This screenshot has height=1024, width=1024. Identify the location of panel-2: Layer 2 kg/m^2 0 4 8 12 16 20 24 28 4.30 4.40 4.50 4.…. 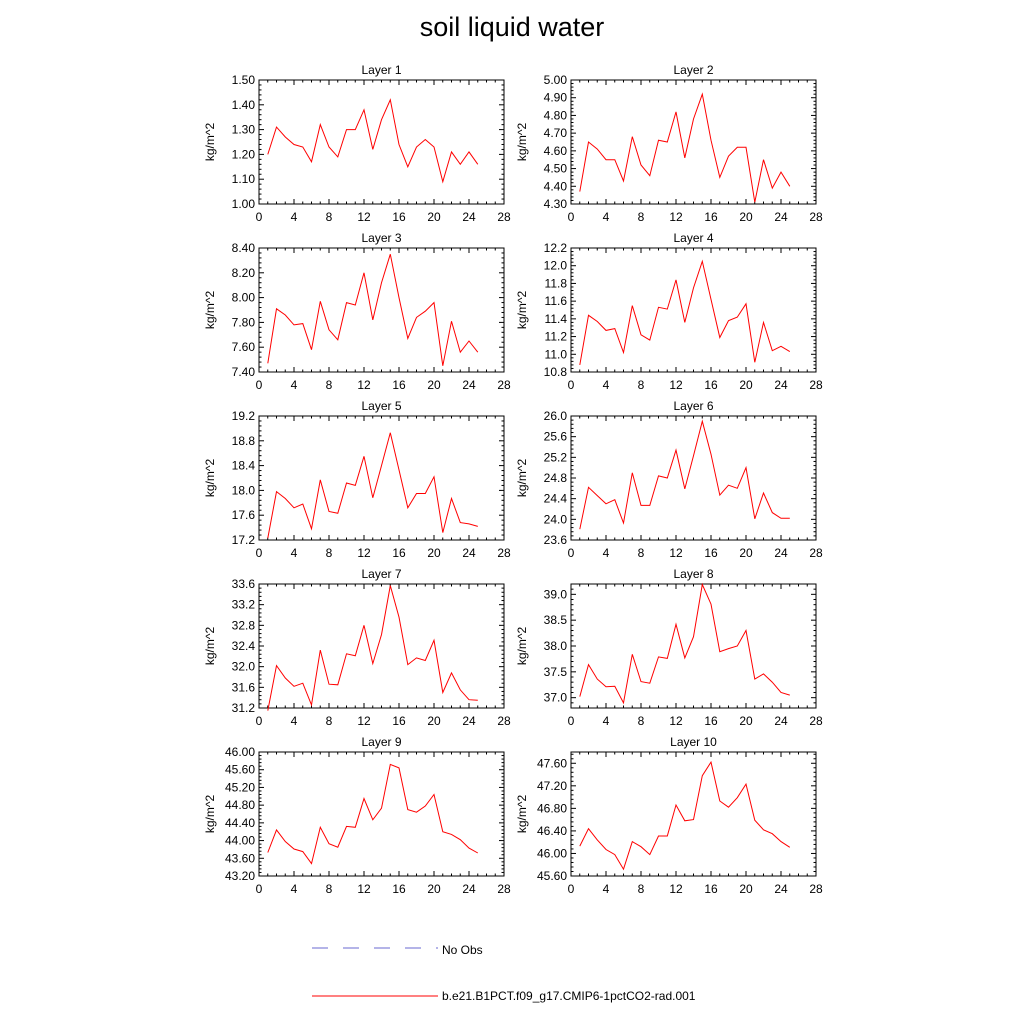
(669, 143).